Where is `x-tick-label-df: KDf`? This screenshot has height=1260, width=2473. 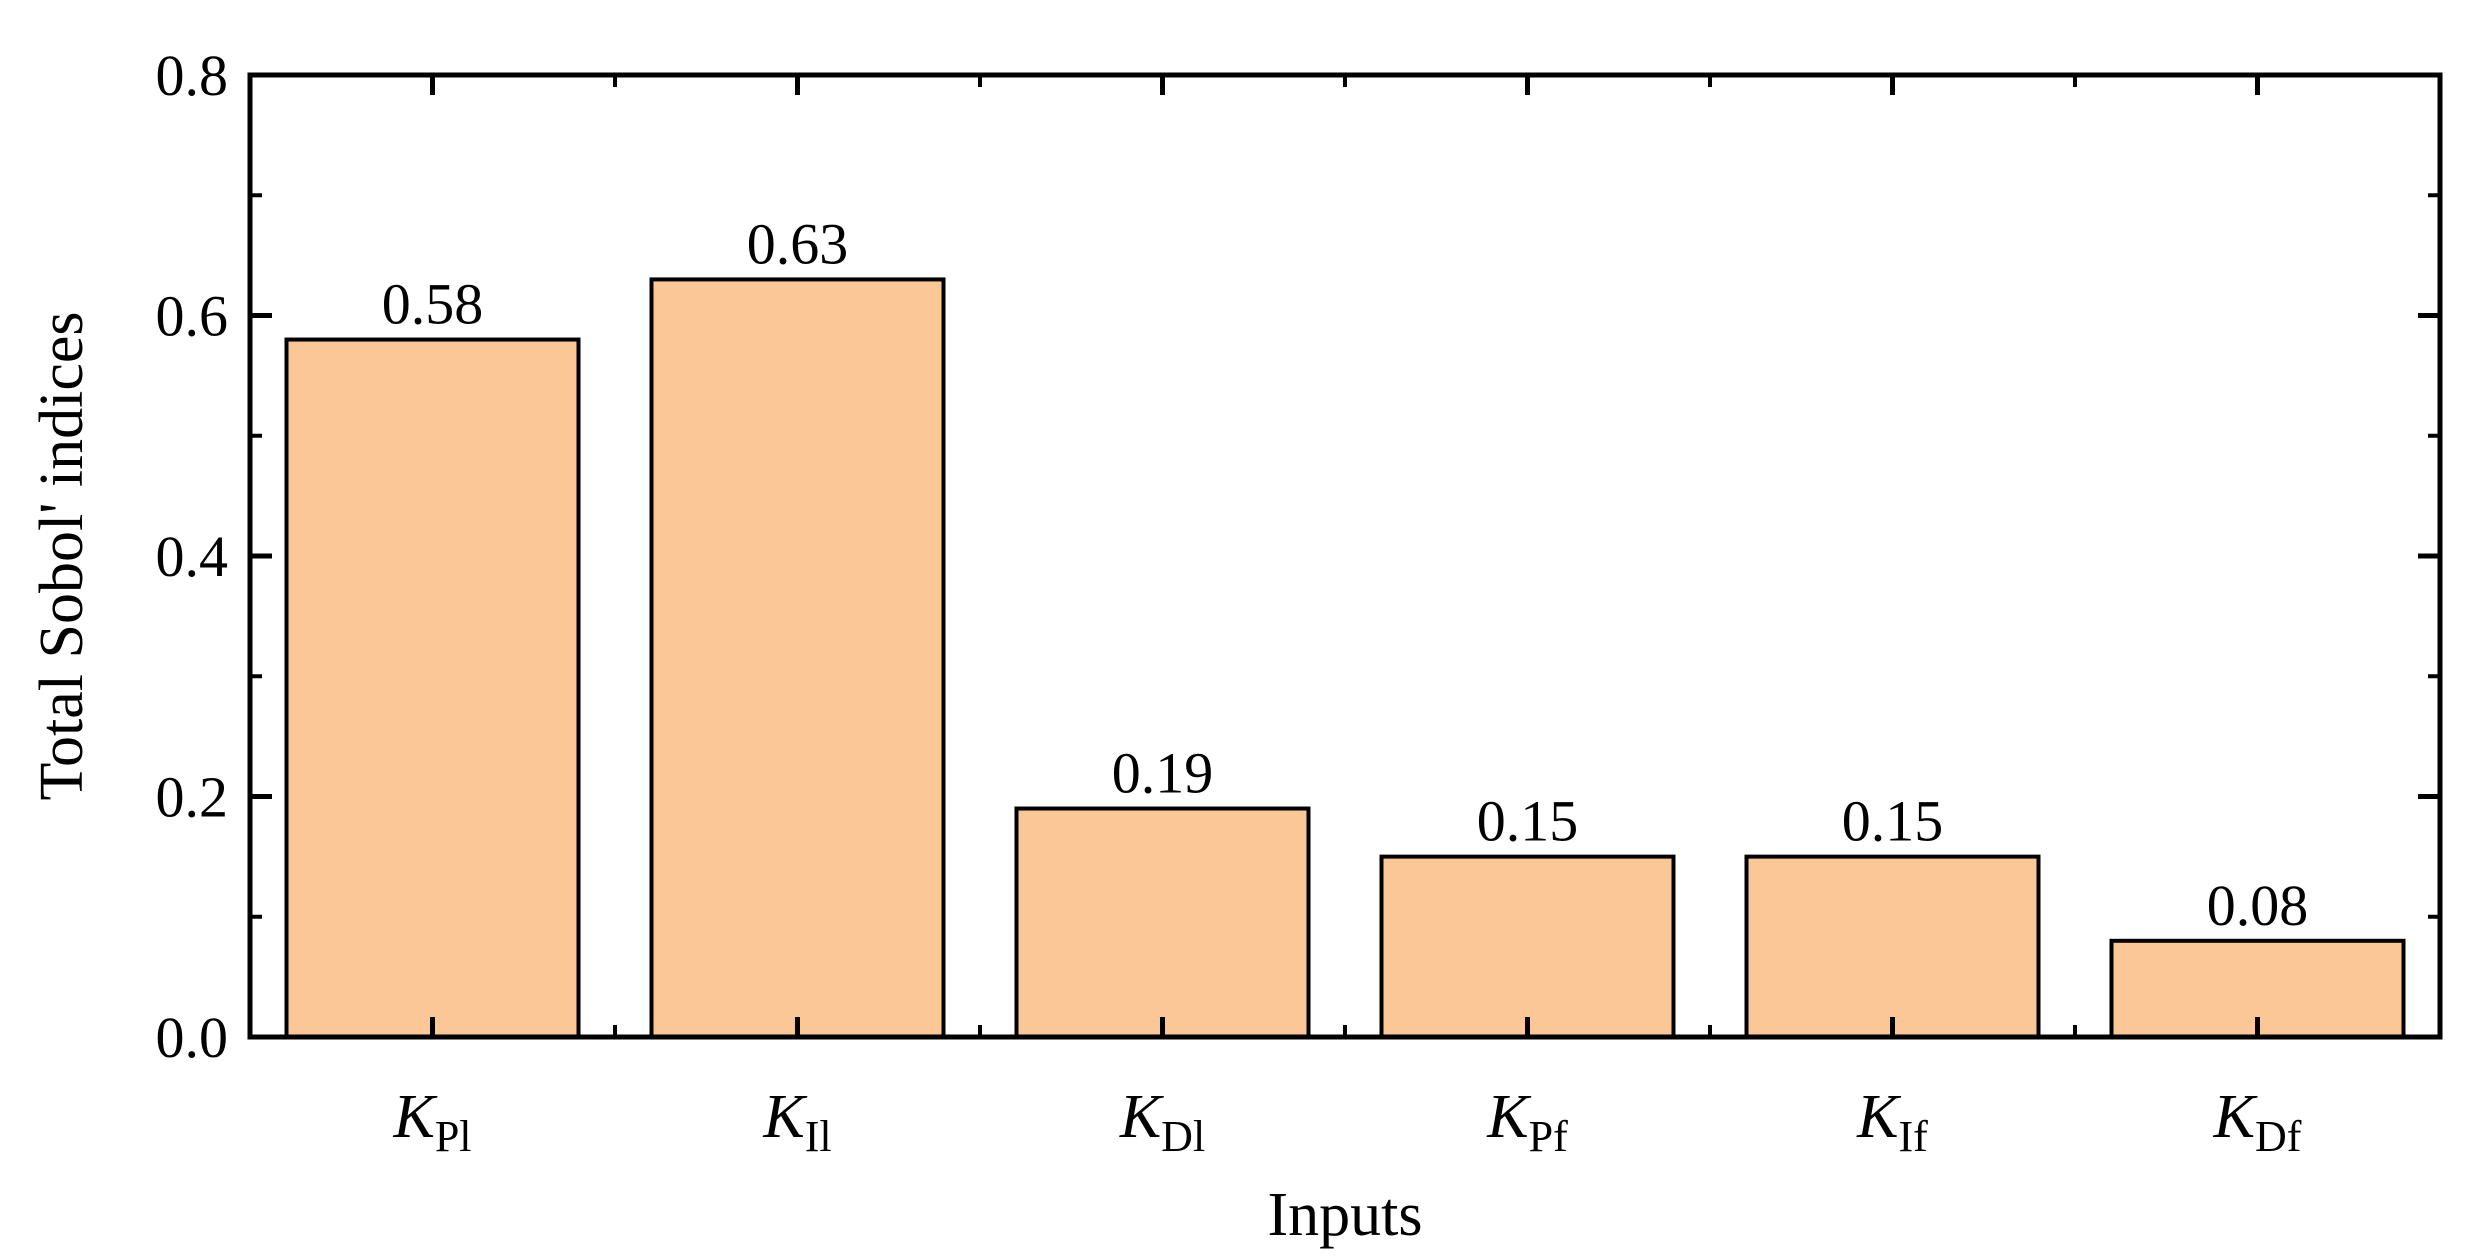 x-tick-label-df: KDf is located at coordinates (2257, 1122).